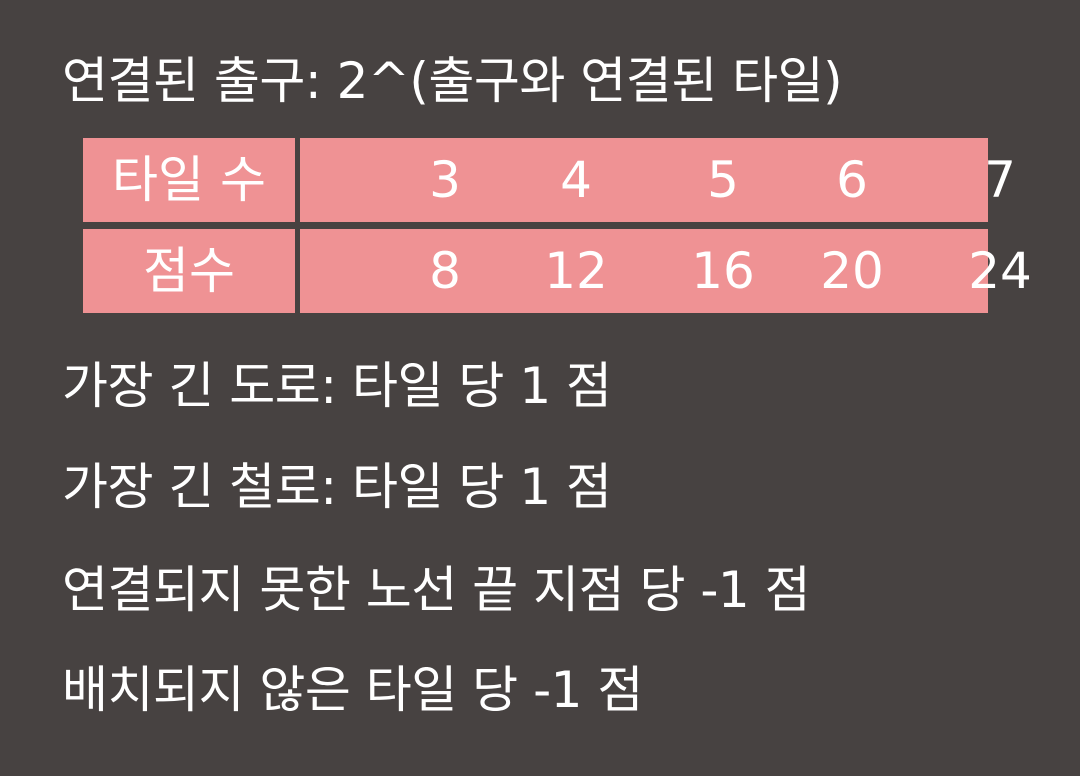  Describe the element at coordinates (666, 271) in the screenshot. I see `points-values: 8 12 16 20 24` at that location.